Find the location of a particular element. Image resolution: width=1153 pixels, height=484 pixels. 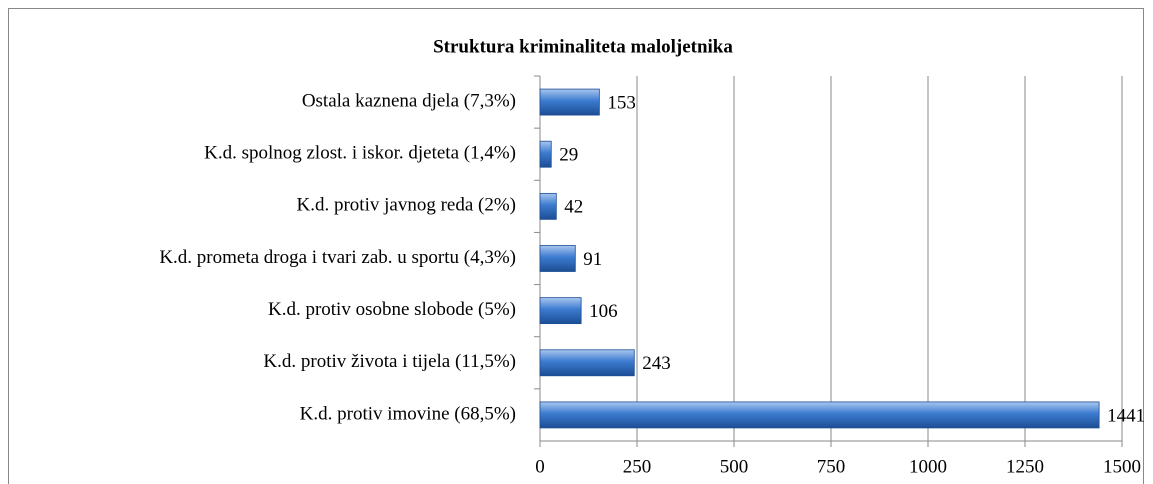

value-label: 1441 is located at coordinates (1126, 415).